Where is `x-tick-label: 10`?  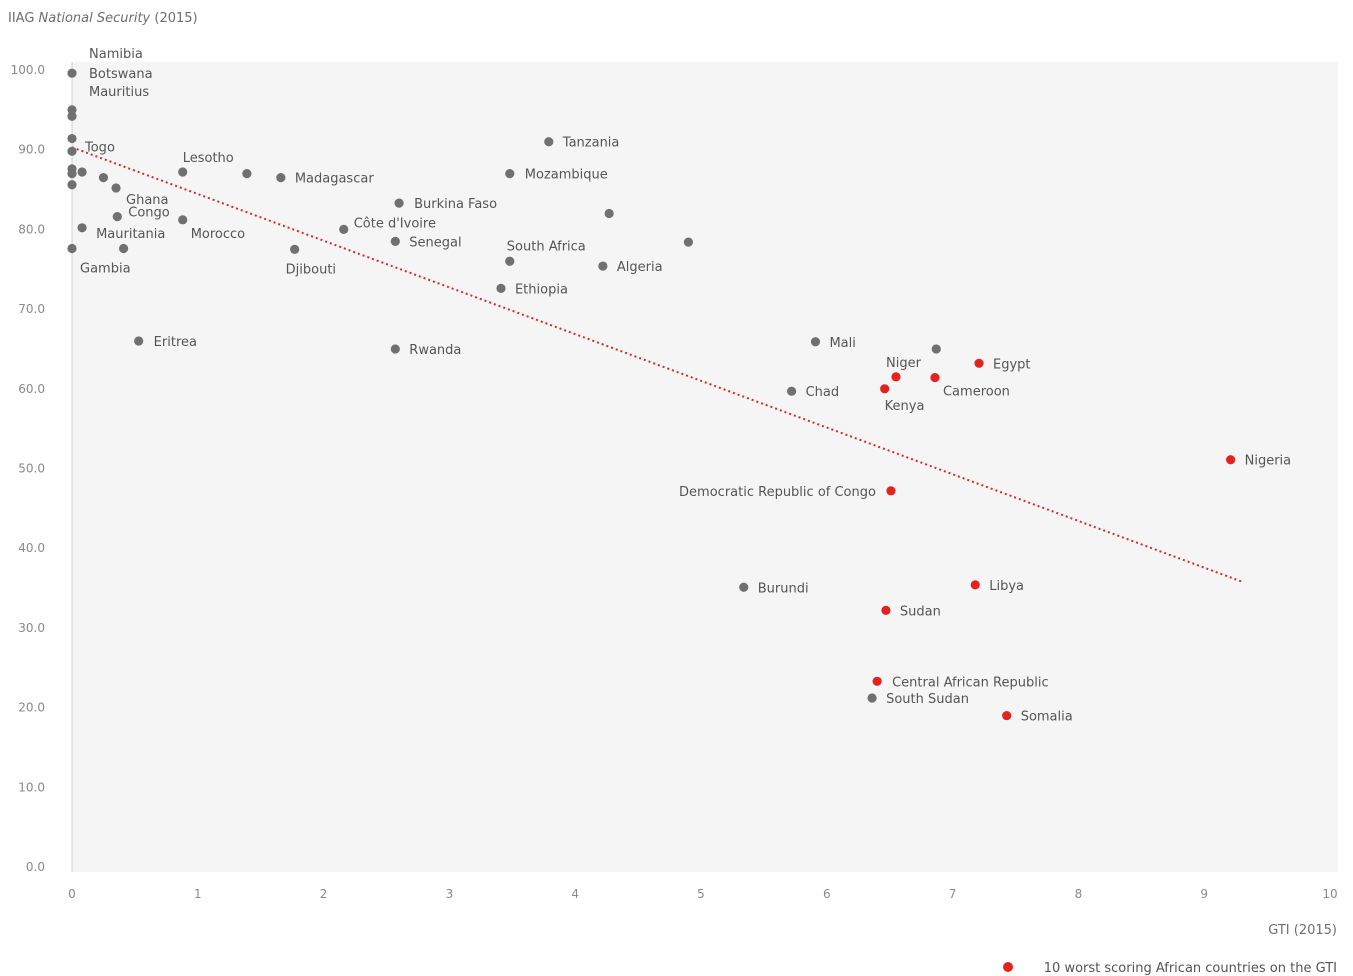
x-tick-label: 10 is located at coordinates (1329, 894).